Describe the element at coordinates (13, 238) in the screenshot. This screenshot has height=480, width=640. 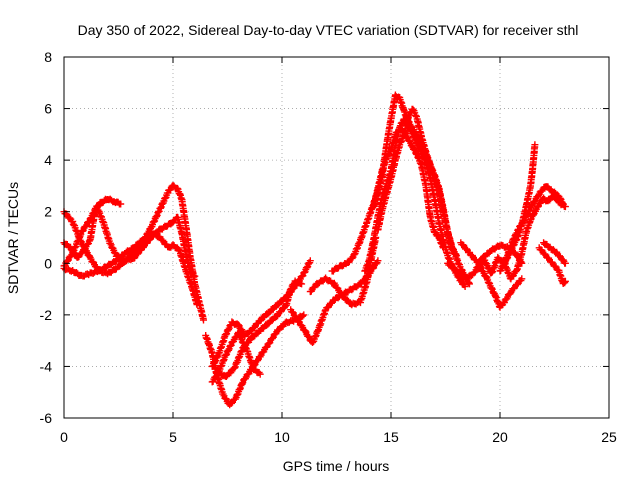
I see `y-axis-label: SDTVAR / TECUs` at that location.